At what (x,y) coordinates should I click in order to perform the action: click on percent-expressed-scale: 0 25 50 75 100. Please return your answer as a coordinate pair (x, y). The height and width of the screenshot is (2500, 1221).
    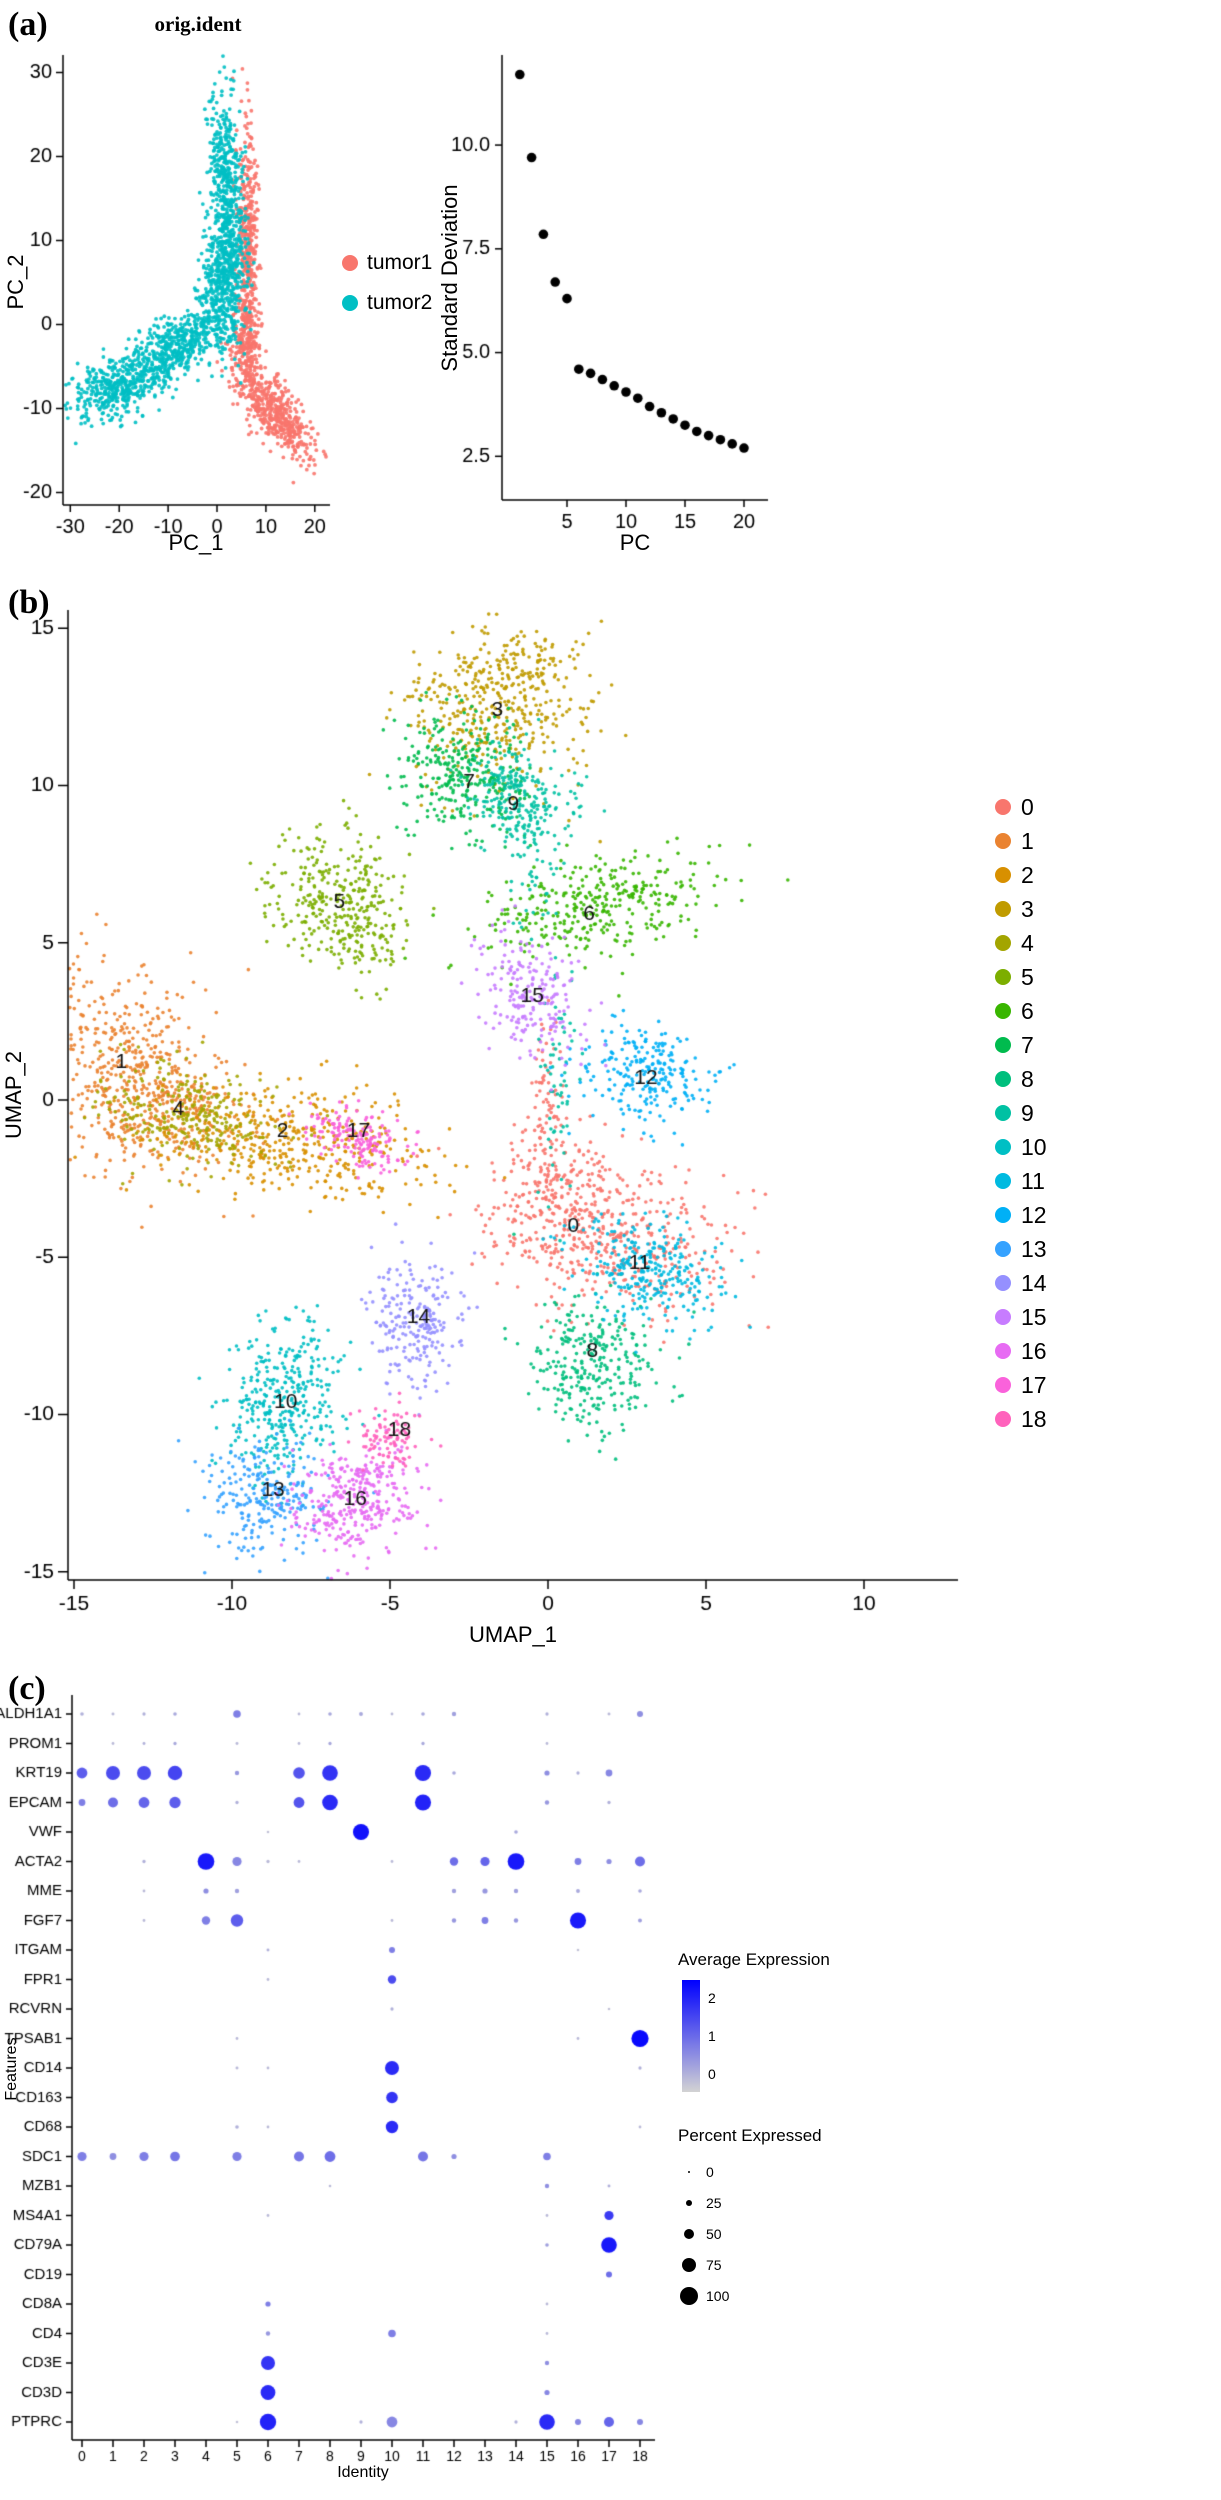
    Looking at the image, I should click on (768, 2233).